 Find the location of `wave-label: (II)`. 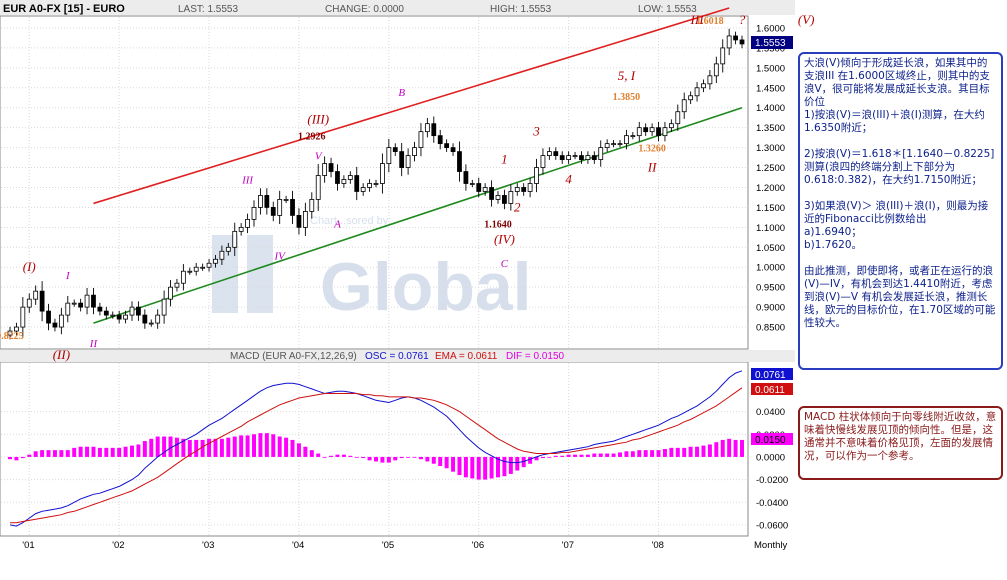

wave-label: (II) is located at coordinates (61, 354).